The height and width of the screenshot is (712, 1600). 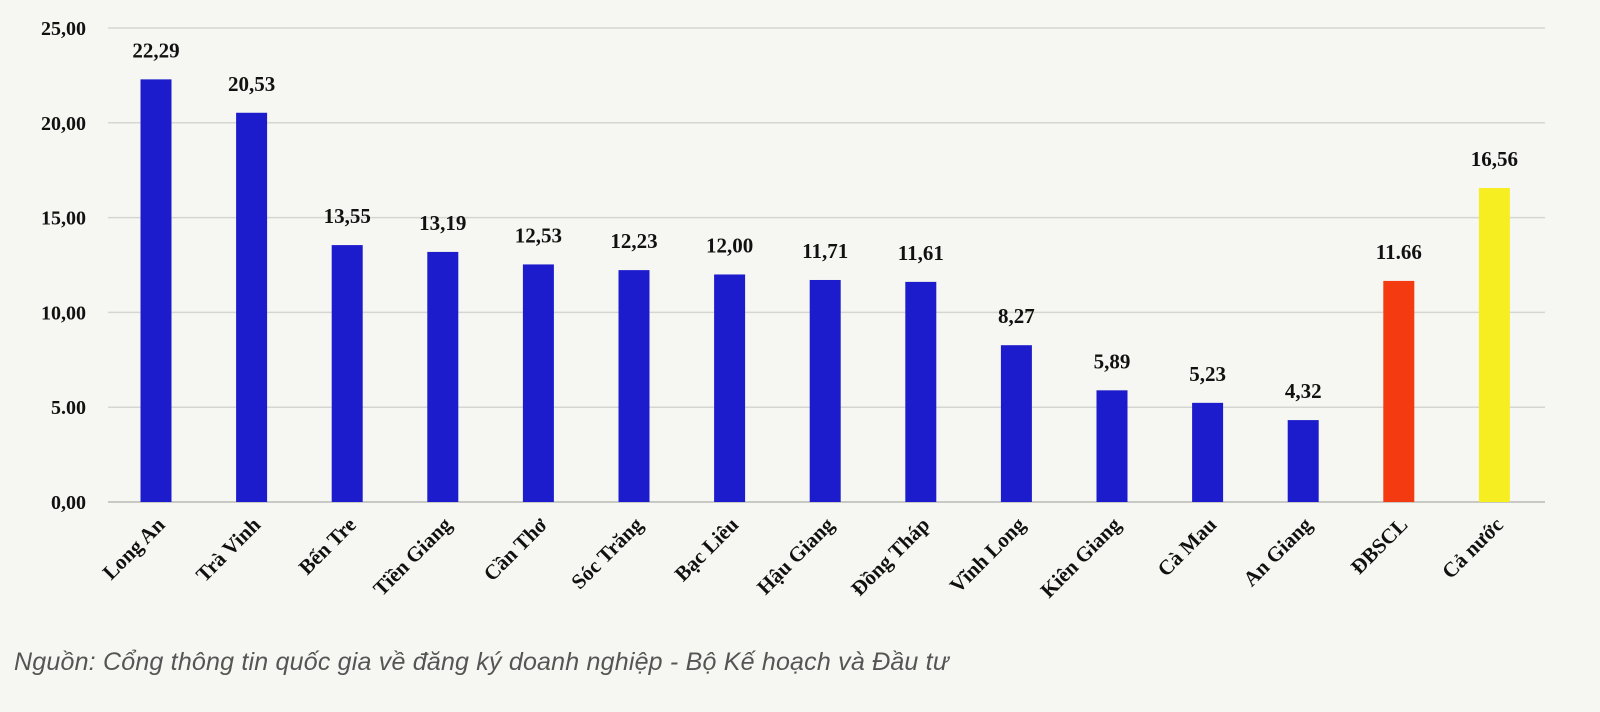 I want to click on x-tick-label: Cần Thơ, so click(x=515, y=548).